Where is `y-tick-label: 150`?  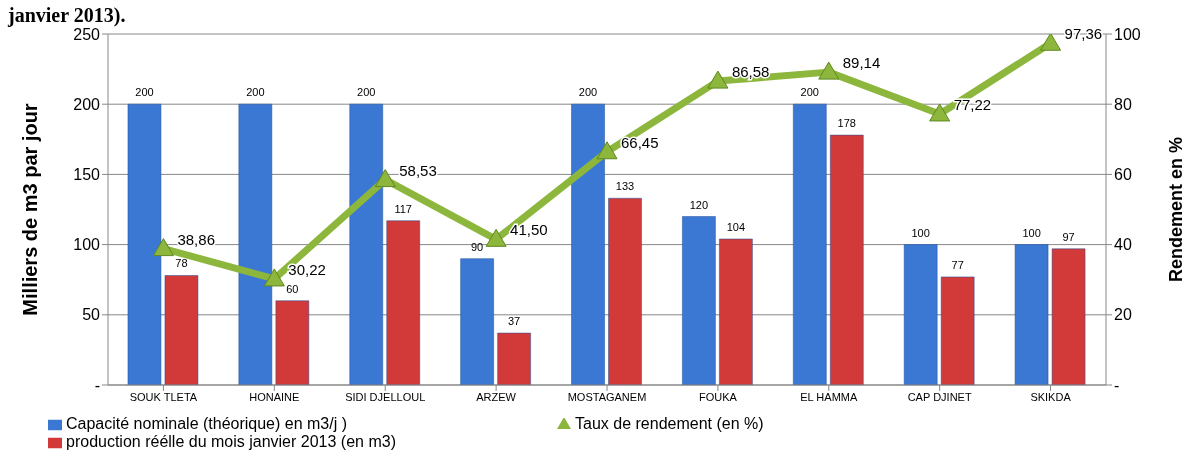
y-tick-label: 150 is located at coordinates (87, 175).